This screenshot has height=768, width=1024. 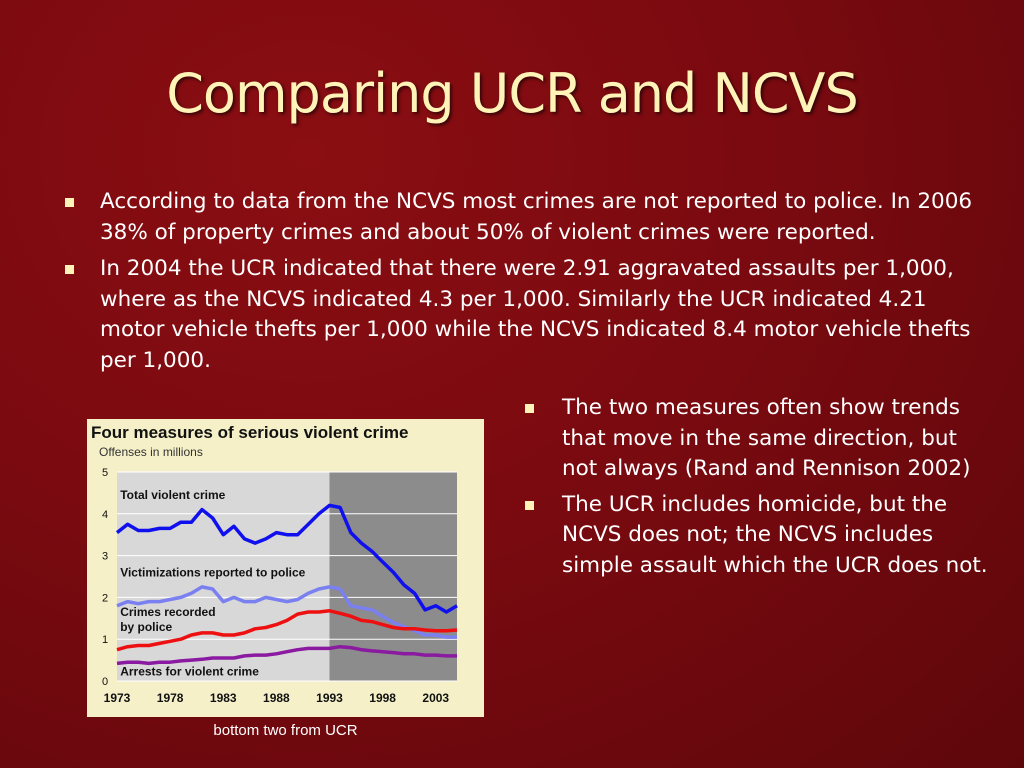 I want to click on chart-caption: bottom two from UCR, so click(x=285, y=730).